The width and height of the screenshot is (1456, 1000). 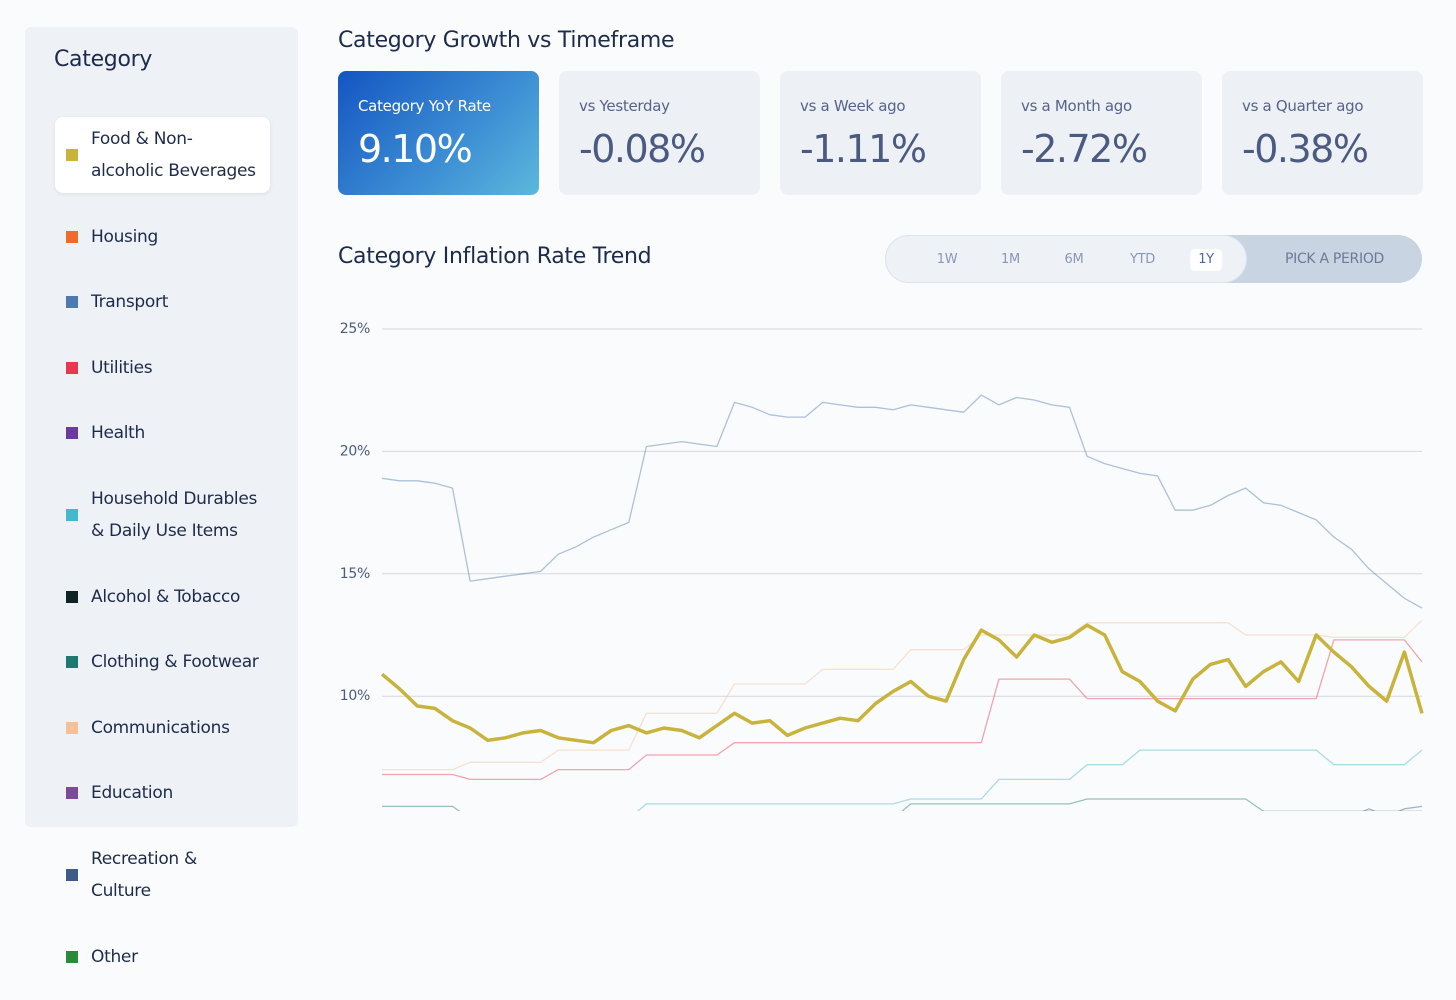 I want to click on category-label: Household Durables & Daily Use Items, so click(x=174, y=514).